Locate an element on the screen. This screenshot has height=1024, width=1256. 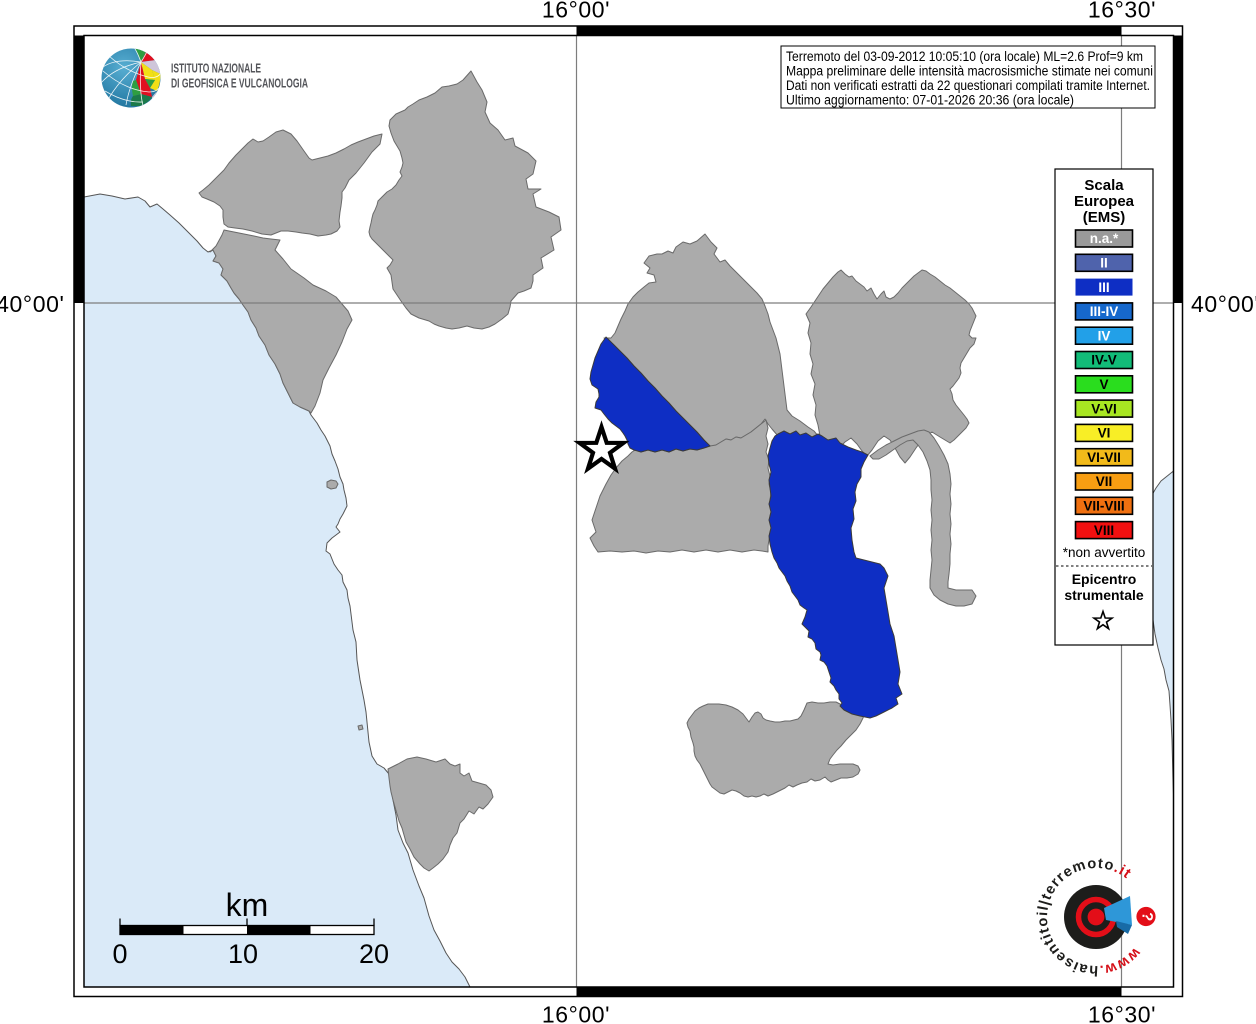
svg-text: VI-VII is located at coordinates (1104, 457).